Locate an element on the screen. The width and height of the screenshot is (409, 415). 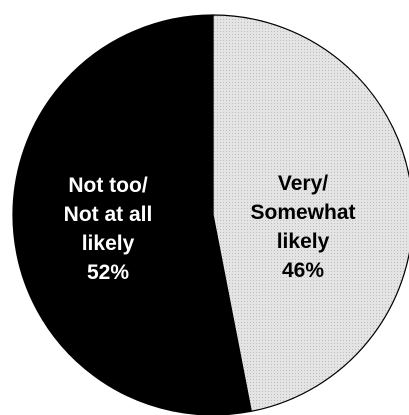
pie-slice-label-line: Very/ is located at coordinates (303, 183).